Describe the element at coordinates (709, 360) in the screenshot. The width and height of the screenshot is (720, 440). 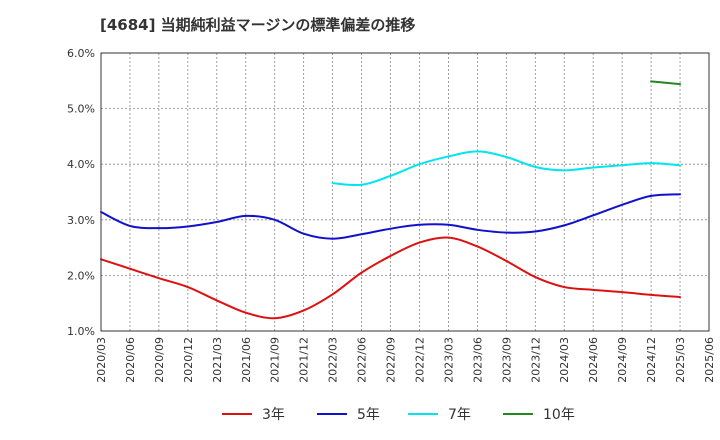
I see `x-tick-label: 2025/06` at that location.